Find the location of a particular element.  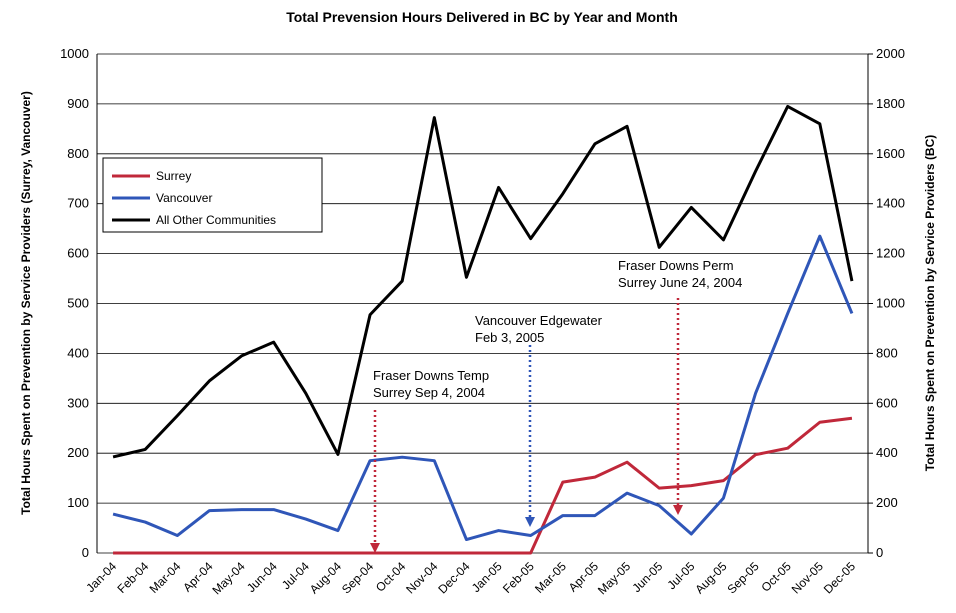

y2-tick-label: 0 is located at coordinates (879, 552).